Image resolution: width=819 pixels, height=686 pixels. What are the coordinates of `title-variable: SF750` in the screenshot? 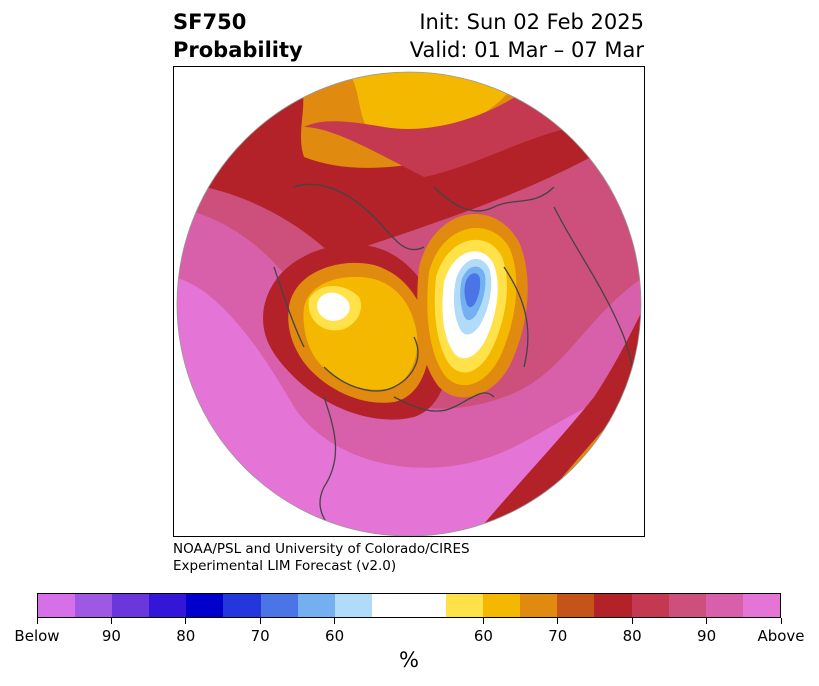 It's located at (210, 22).